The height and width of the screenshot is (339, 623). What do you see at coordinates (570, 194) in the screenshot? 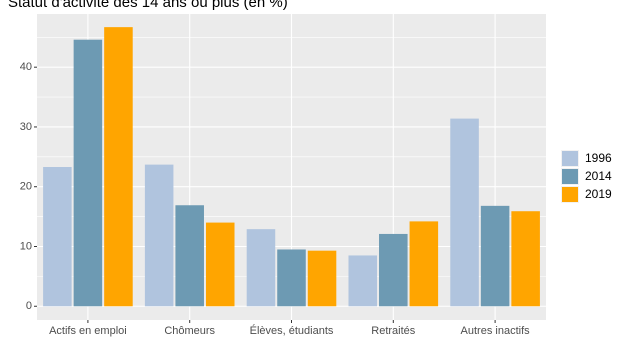
I see `legend-swatch-2019` at bounding box center [570, 194].